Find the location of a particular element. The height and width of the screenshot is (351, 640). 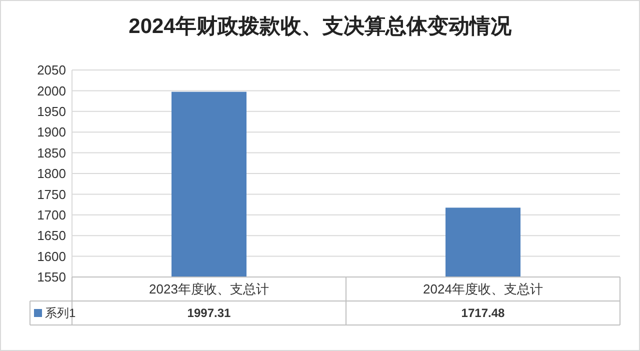

y-tick-label: 1800 is located at coordinates (51, 174).